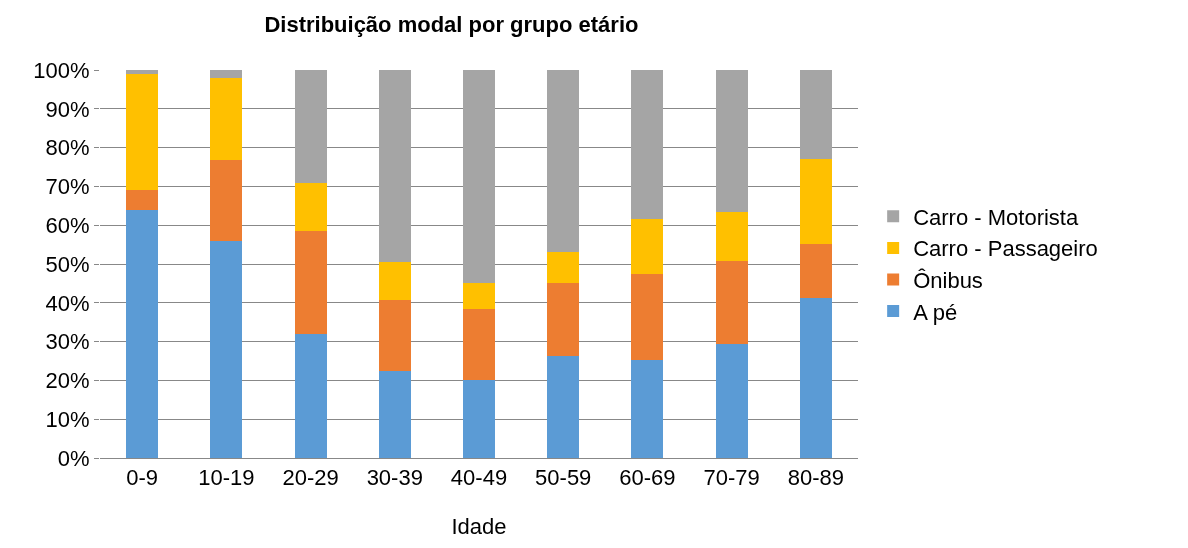 This screenshot has width=1188, height=548. I want to click on y-tick-label: 70%, so click(67, 187).